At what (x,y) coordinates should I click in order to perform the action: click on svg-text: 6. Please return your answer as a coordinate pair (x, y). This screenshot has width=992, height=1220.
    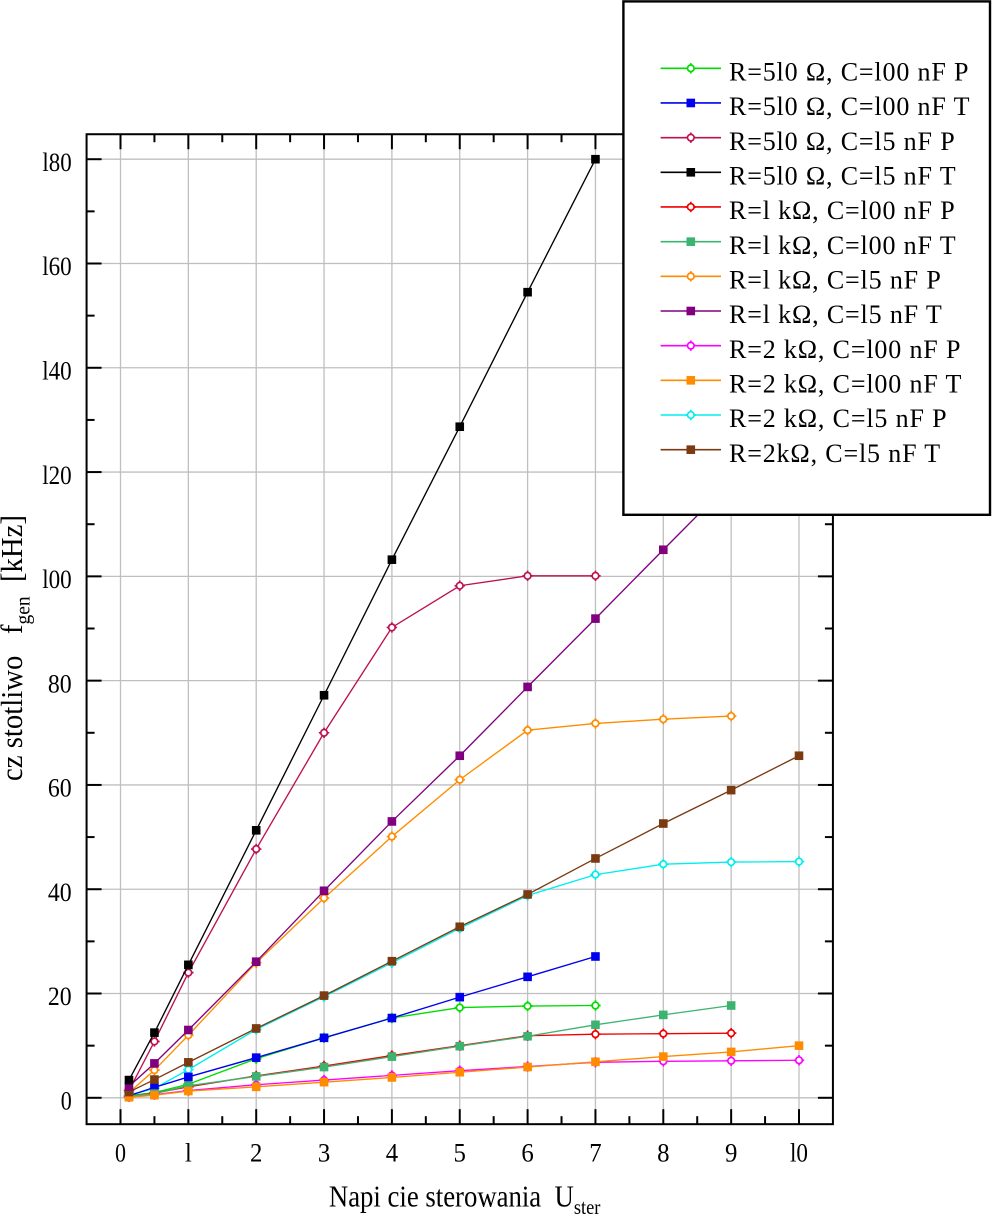
    Looking at the image, I should click on (527, 1152).